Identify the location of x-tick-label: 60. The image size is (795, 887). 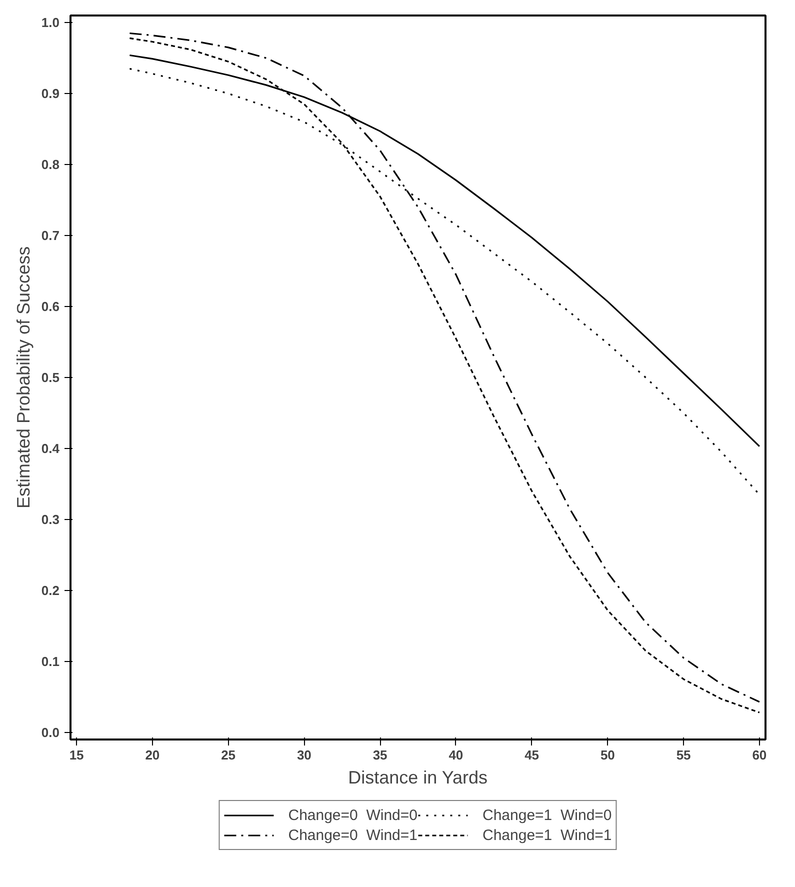
(759, 755).